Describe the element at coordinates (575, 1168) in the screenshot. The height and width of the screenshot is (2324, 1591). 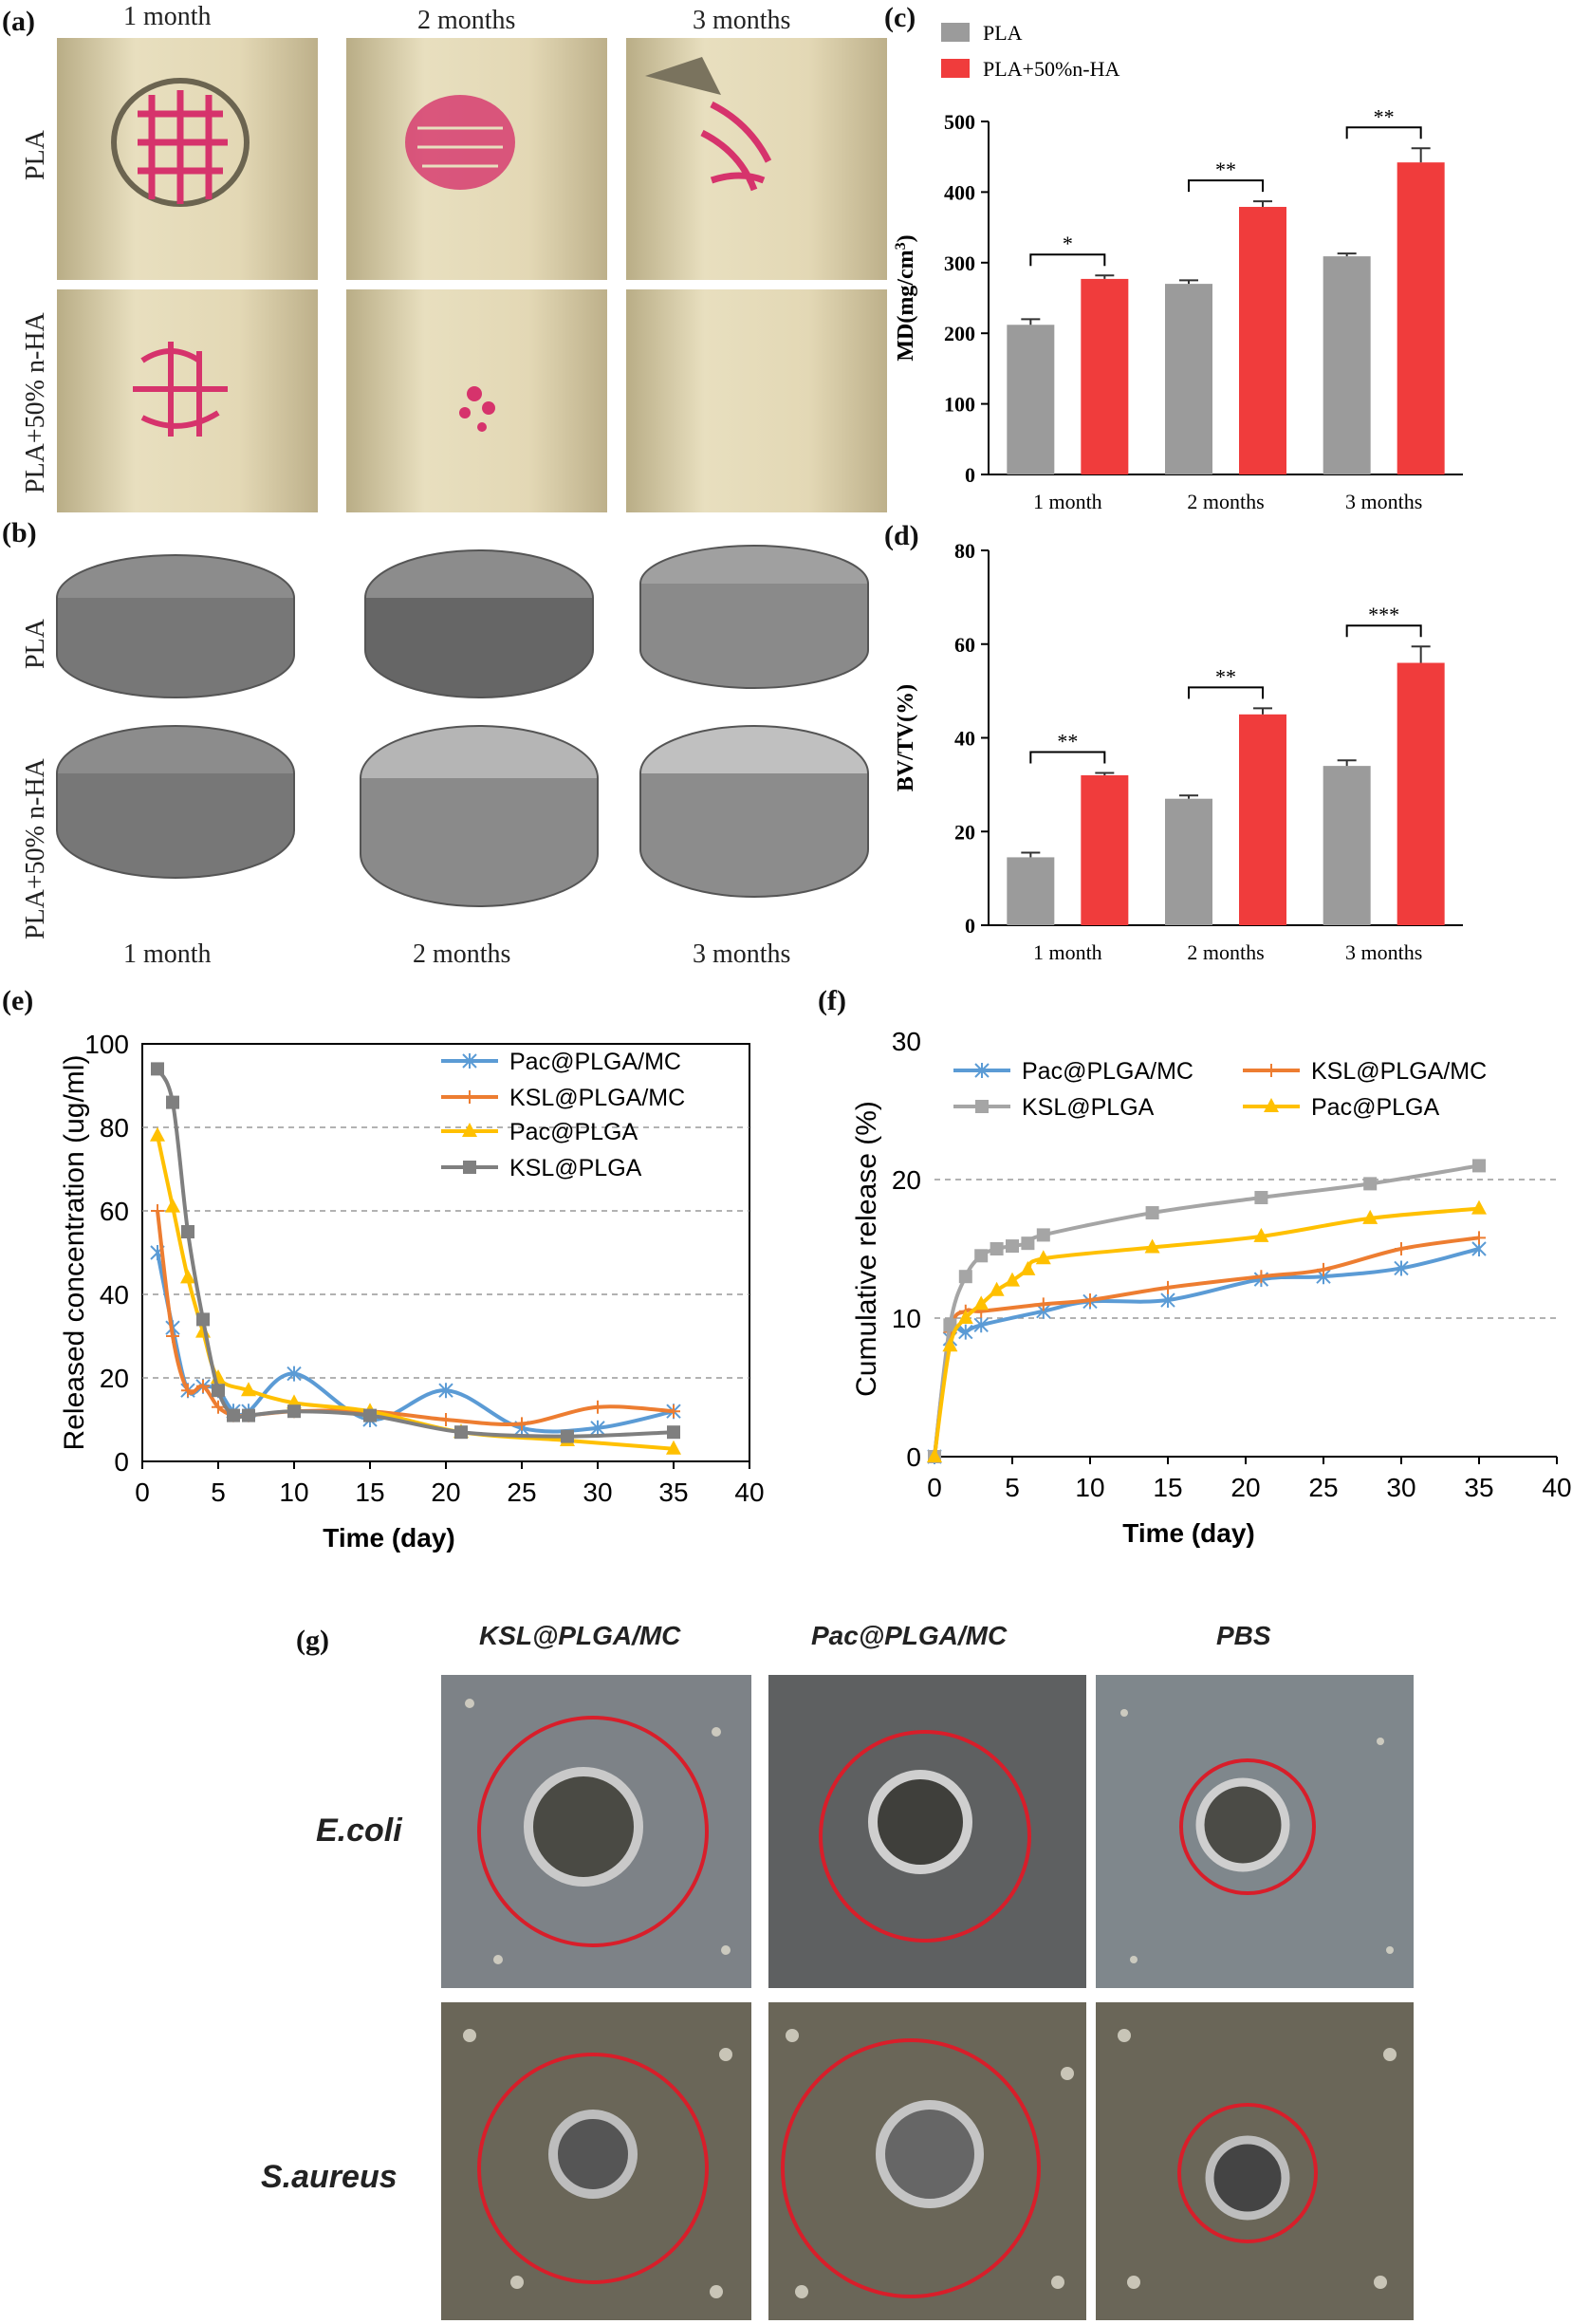
I see `legend-label: KSL@PLGA` at that location.